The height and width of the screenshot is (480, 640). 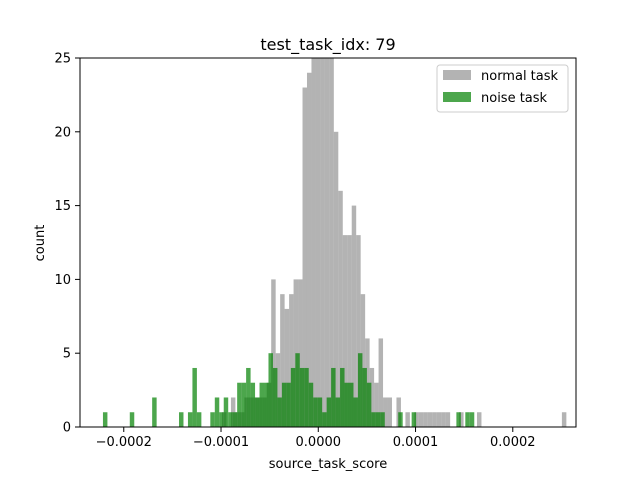 I want to click on x-tick-label: 0.0002, so click(x=513, y=442).